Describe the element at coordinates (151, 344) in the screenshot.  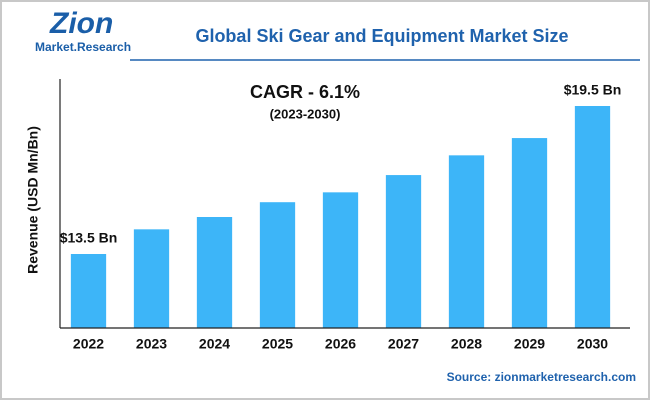
I see `x-tick-label: 2023` at that location.